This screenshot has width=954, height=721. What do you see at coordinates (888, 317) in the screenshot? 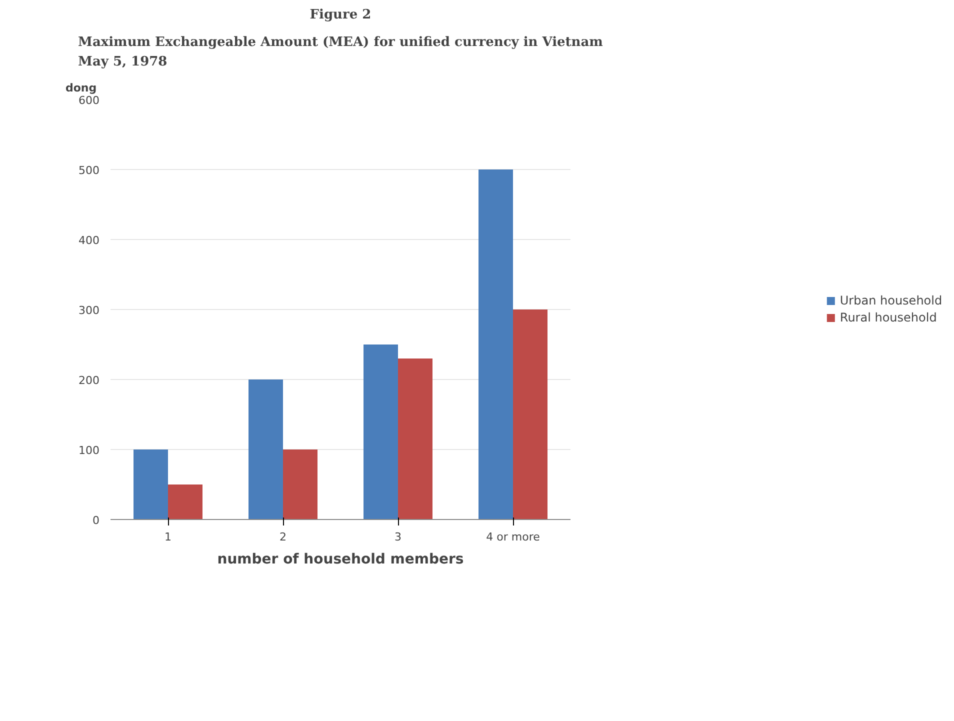
I see `legend-label: Rural household` at bounding box center [888, 317].